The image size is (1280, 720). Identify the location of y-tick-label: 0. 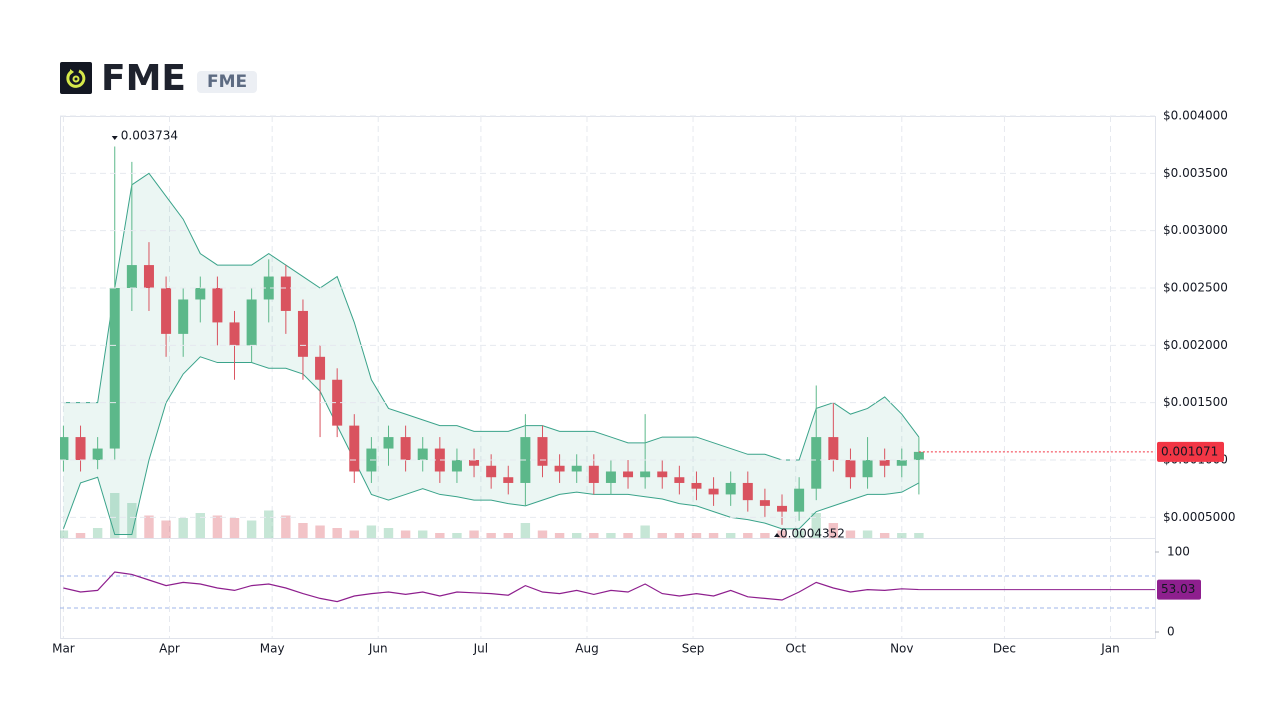
(1171, 632).